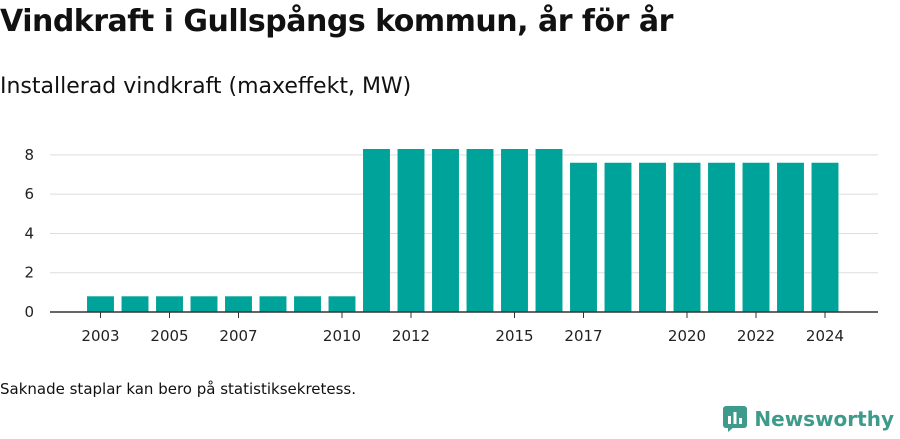  Describe the element at coordinates (618, 237) in the screenshot. I see `bar-2018` at that location.